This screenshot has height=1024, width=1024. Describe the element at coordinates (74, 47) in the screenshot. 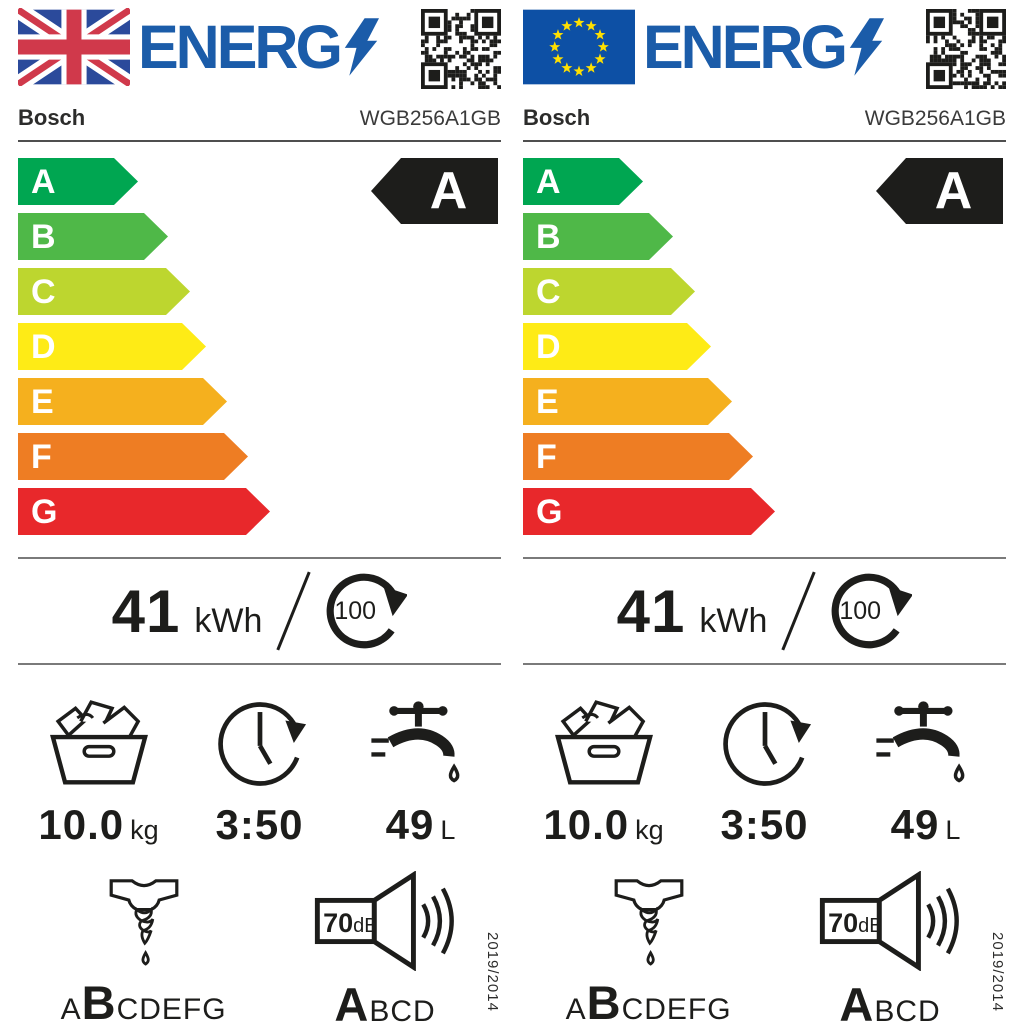

I see `uk-flag-icon` at that location.